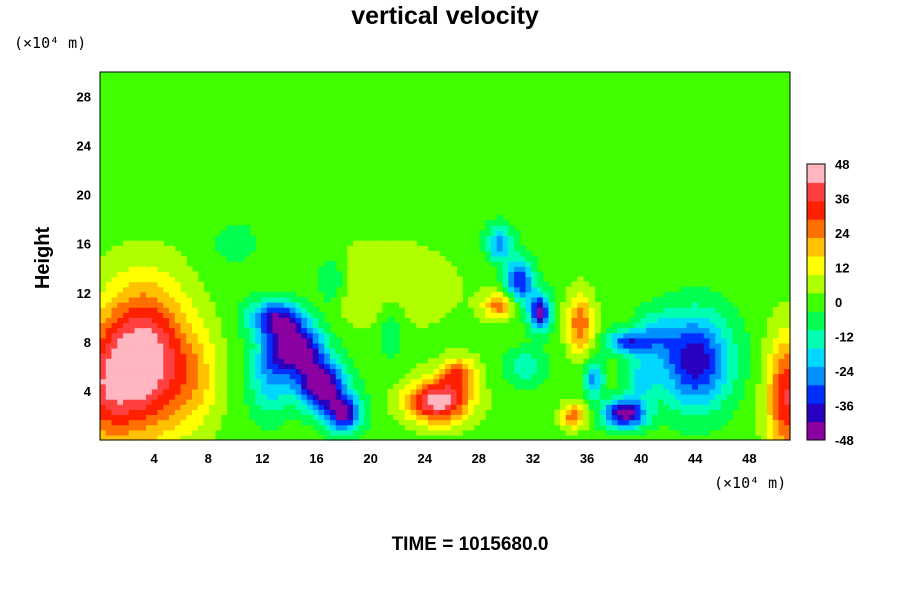 Image resolution: width=900 pixels, height=600 pixels. I want to click on y-tick-label: 28, so click(84, 97).